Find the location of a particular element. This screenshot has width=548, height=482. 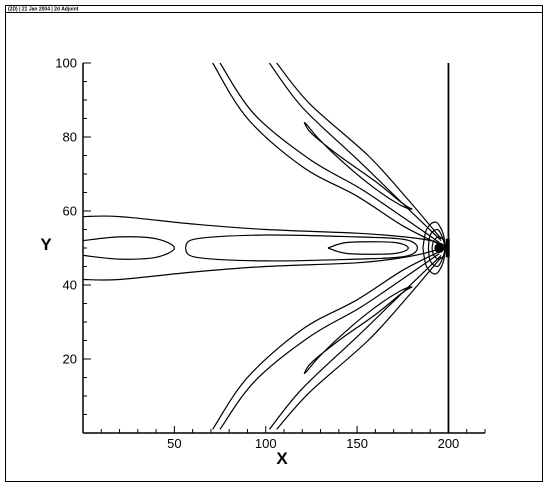

contour-down-right-outer is located at coordinates (355, 342).